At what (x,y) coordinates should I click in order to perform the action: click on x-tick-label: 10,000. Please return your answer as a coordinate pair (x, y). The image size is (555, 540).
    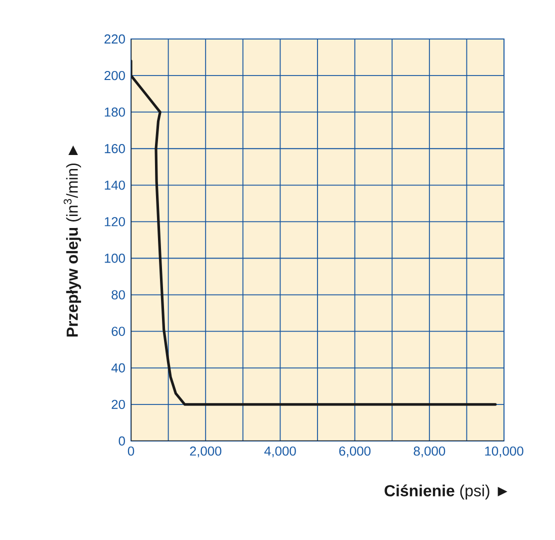
    Looking at the image, I should click on (504, 452).